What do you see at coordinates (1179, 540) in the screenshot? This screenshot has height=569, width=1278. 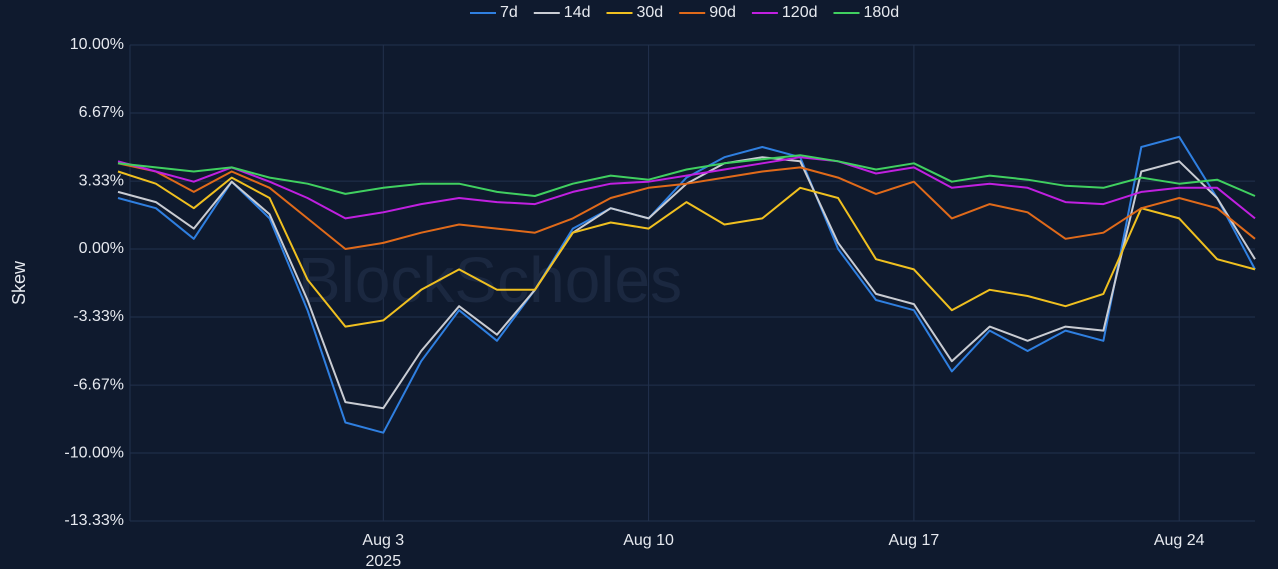 I see `x-tick-label: Aug 24` at bounding box center [1179, 540].